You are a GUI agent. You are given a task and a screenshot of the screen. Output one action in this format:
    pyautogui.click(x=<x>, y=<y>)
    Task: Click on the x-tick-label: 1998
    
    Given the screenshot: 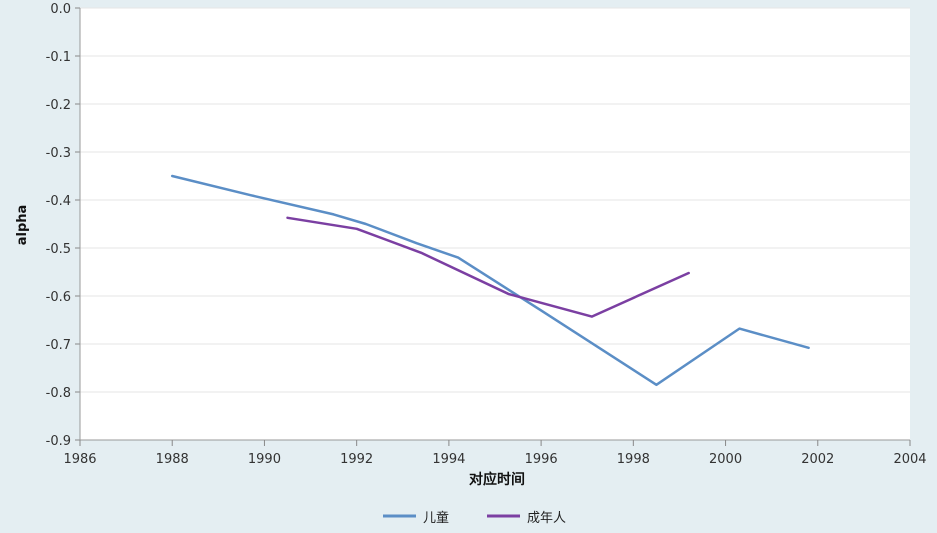 What is the action you would take?
    pyautogui.click(x=633, y=459)
    